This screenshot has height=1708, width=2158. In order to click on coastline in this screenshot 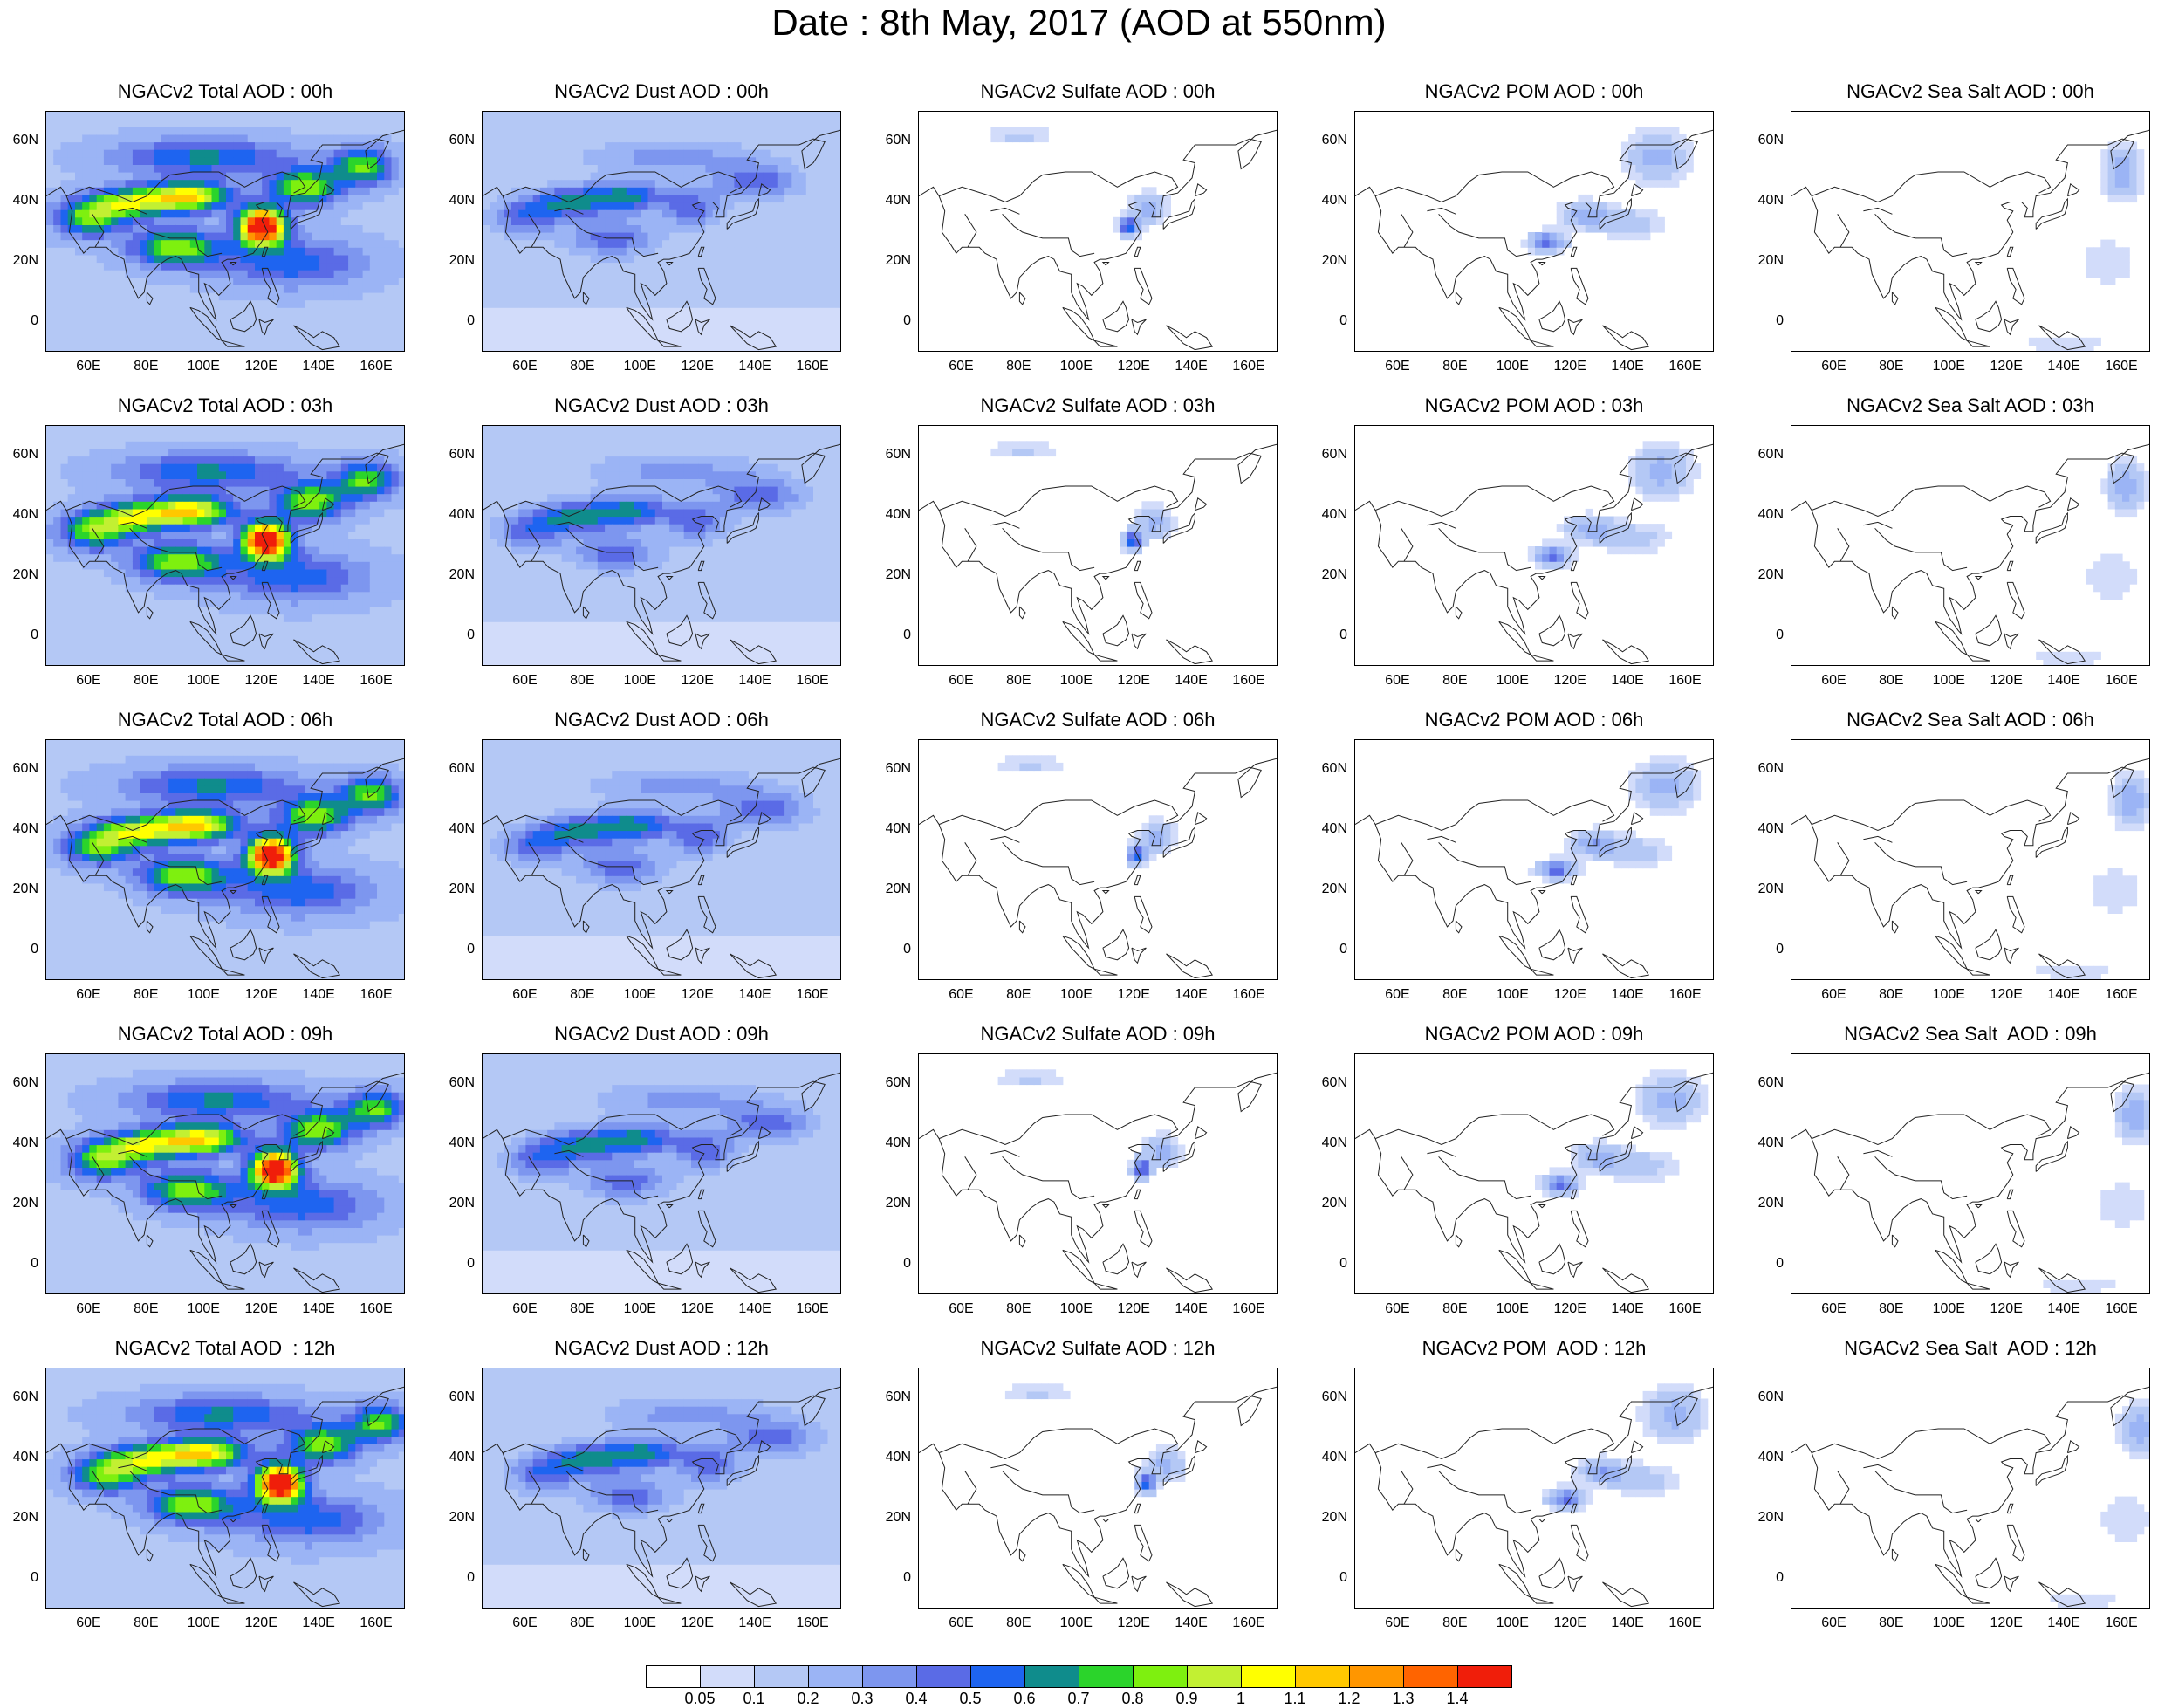, I will do `click(317, 652)`.